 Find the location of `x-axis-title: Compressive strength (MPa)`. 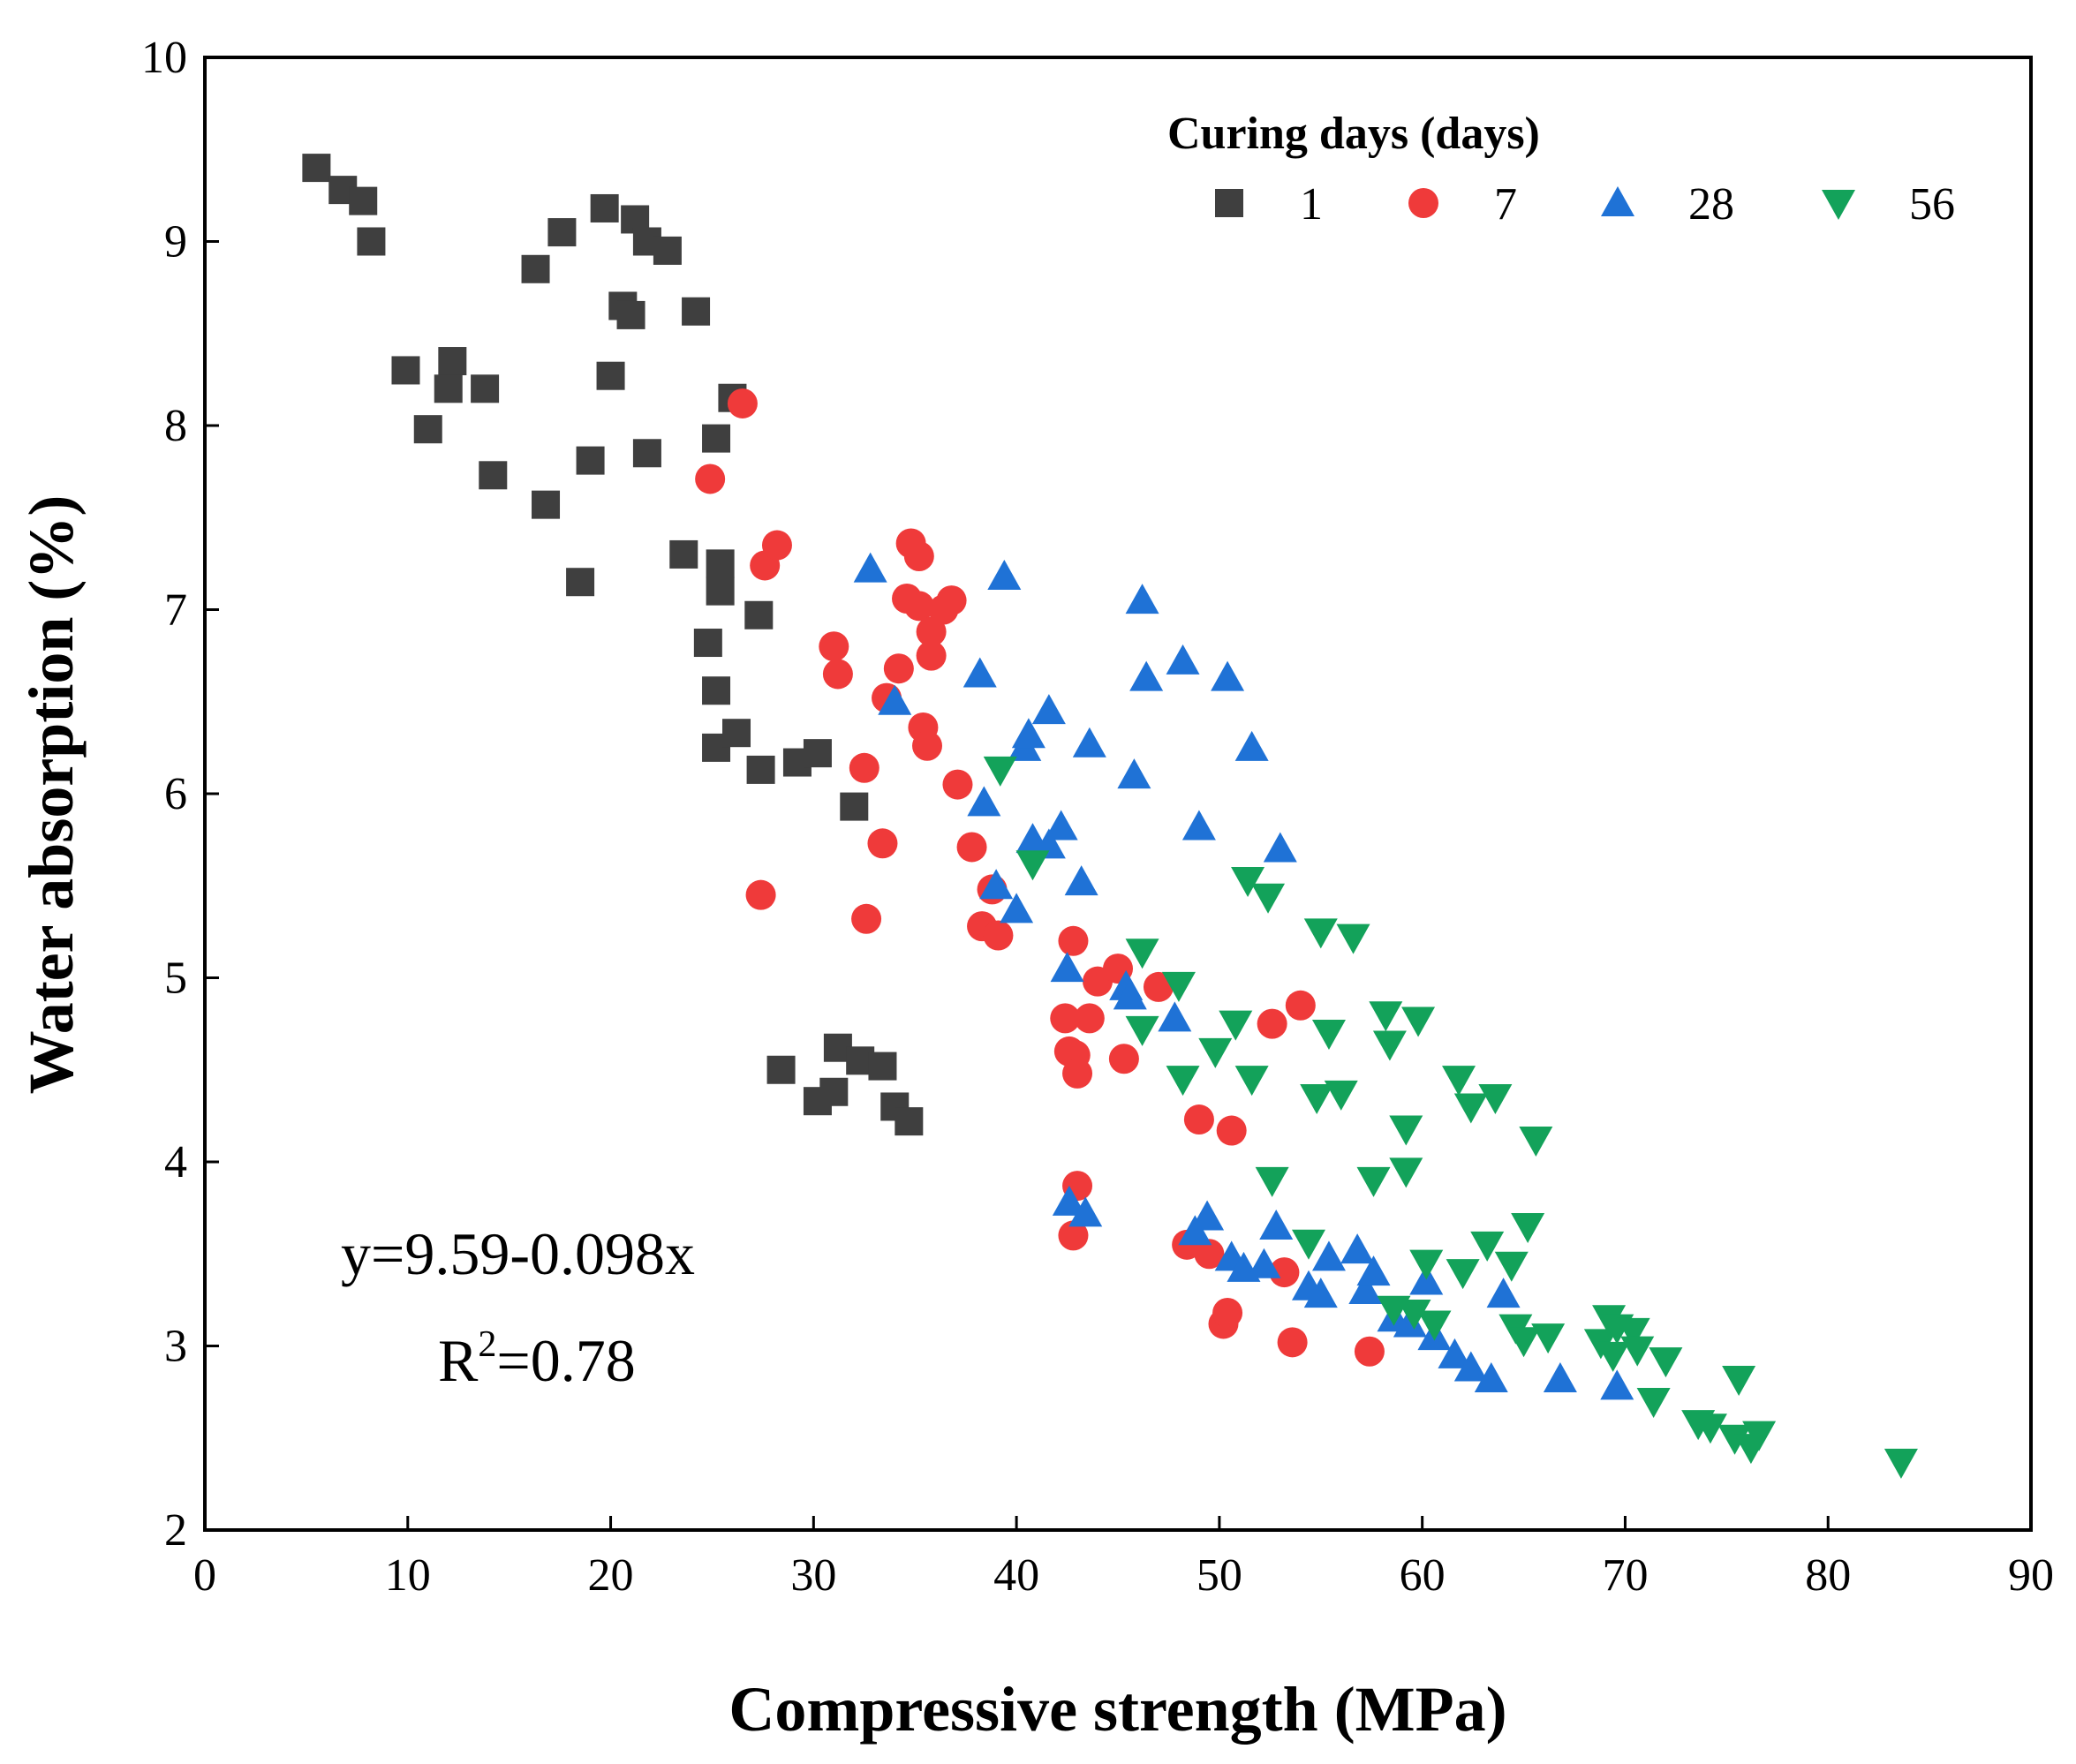

x-axis-title: Compressive strength (MPa) is located at coordinates (1117, 1709).